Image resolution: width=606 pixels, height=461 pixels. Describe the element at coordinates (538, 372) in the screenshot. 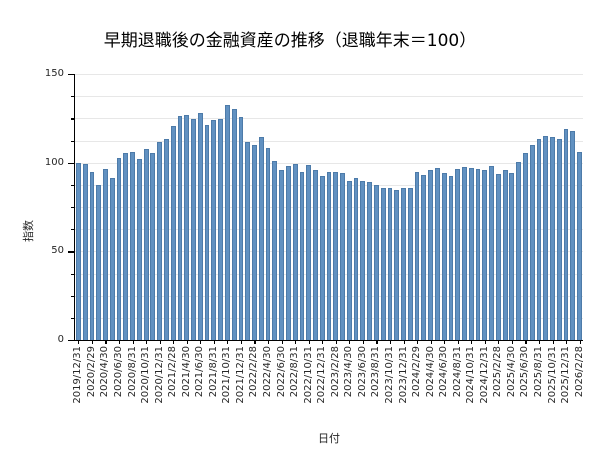

I see `x-tick-label: 2025/8/31` at that location.